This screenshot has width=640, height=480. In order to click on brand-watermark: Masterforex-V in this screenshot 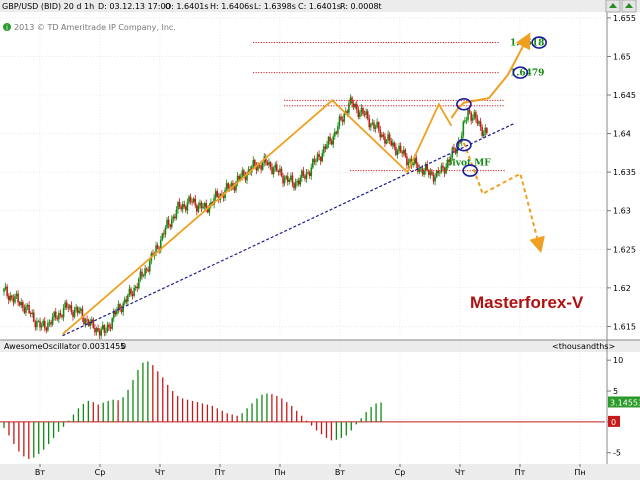, I will do `click(527, 302)`.